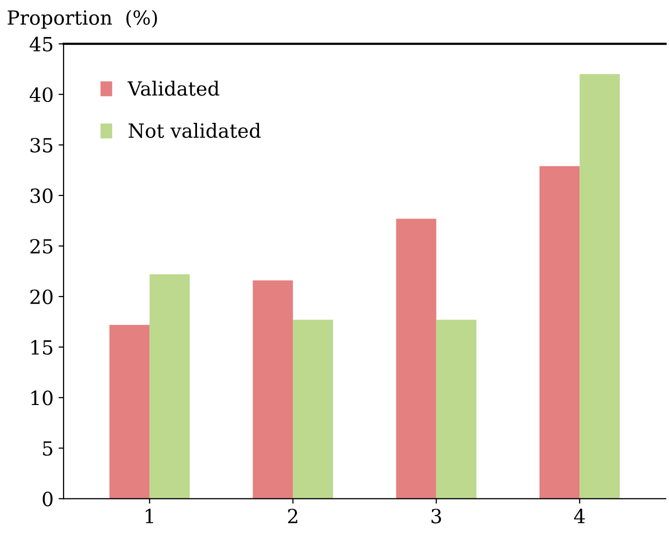  I want to click on y-tick-label: 20, so click(41, 296).